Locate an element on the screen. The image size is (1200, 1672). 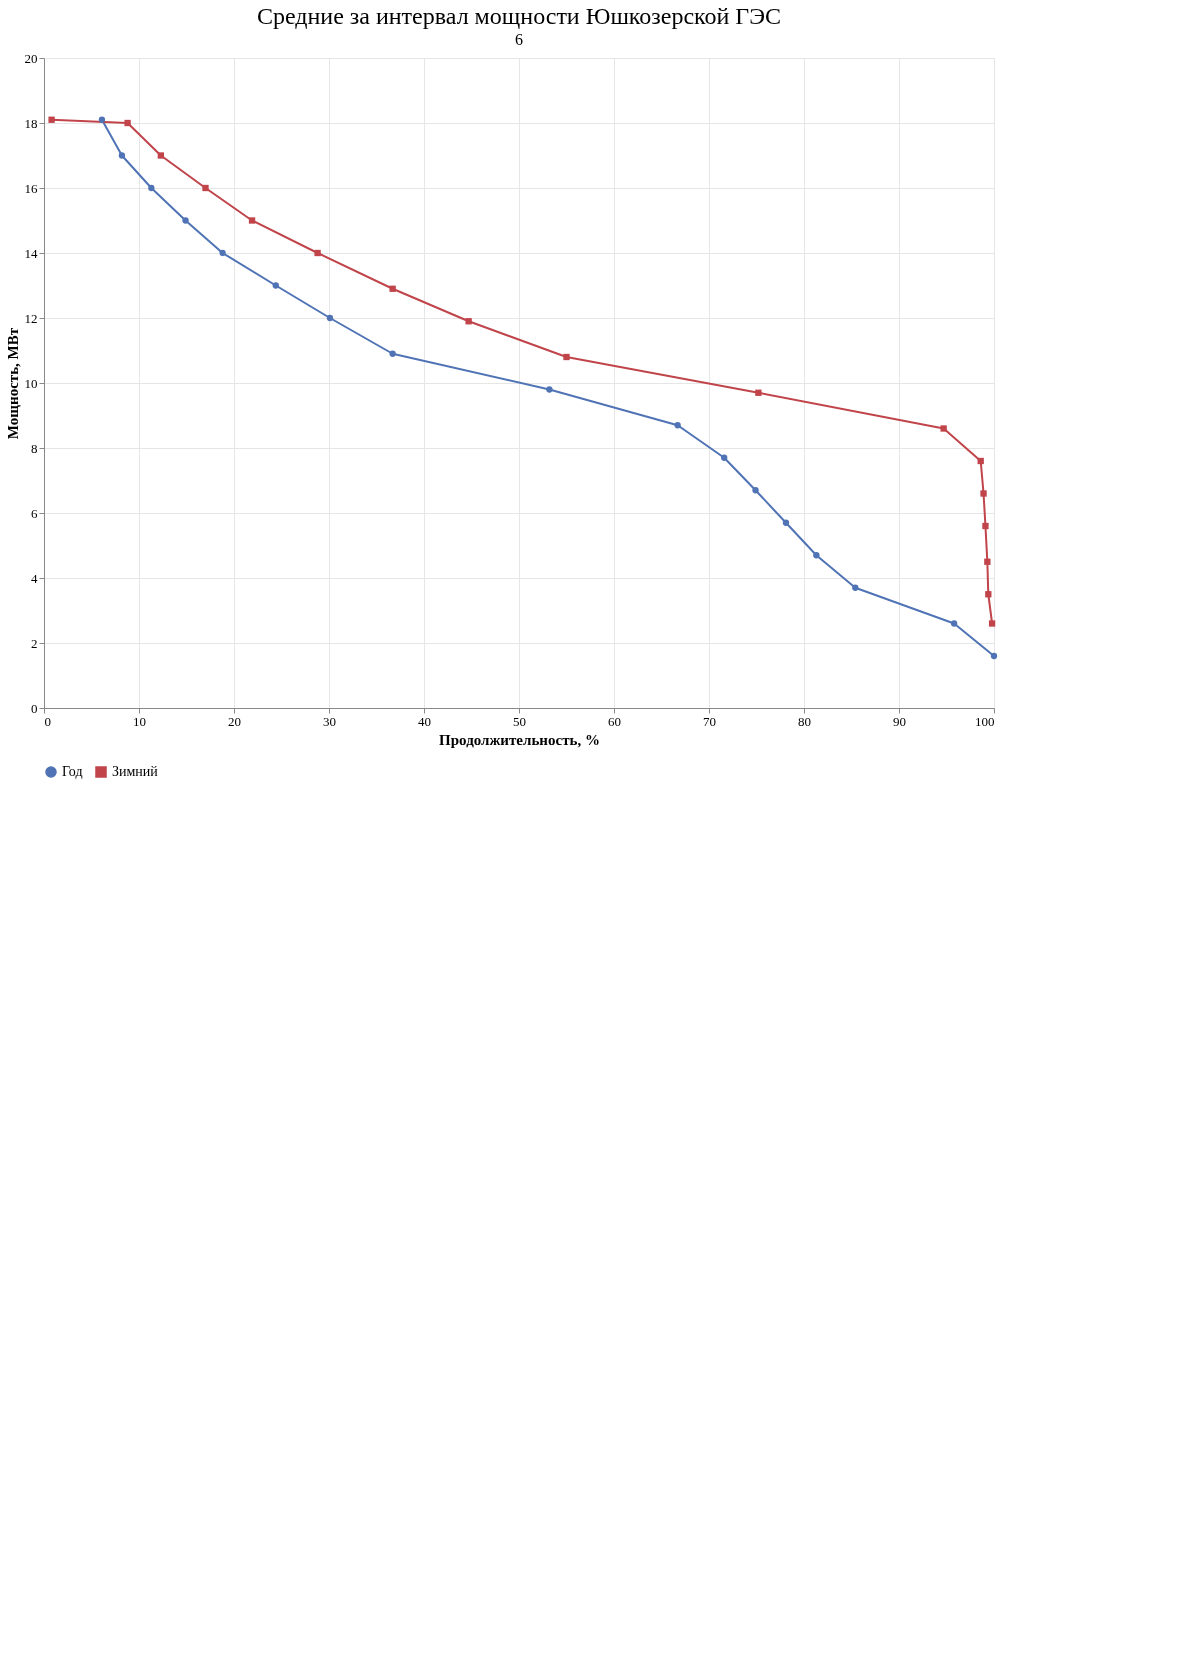
y-tick-label: 20 is located at coordinates (31, 58).